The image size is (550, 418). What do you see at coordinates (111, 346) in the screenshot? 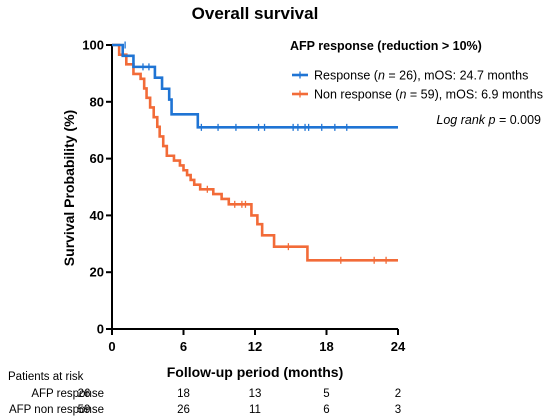
I see `x-tick-label: 0` at bounding box center [111, 346].